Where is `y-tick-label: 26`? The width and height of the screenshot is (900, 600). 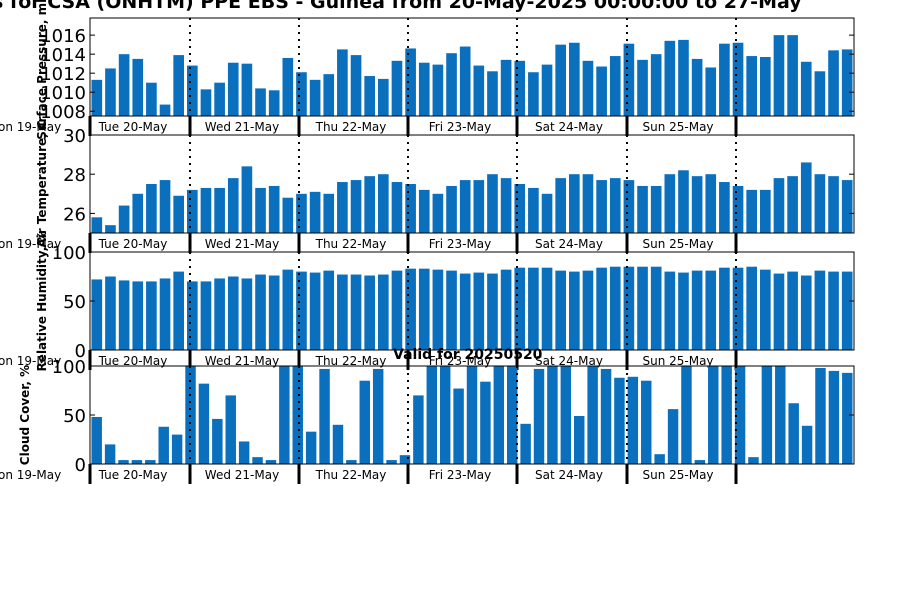 y-tick-label: 26 is located at coordinates (74, 214).